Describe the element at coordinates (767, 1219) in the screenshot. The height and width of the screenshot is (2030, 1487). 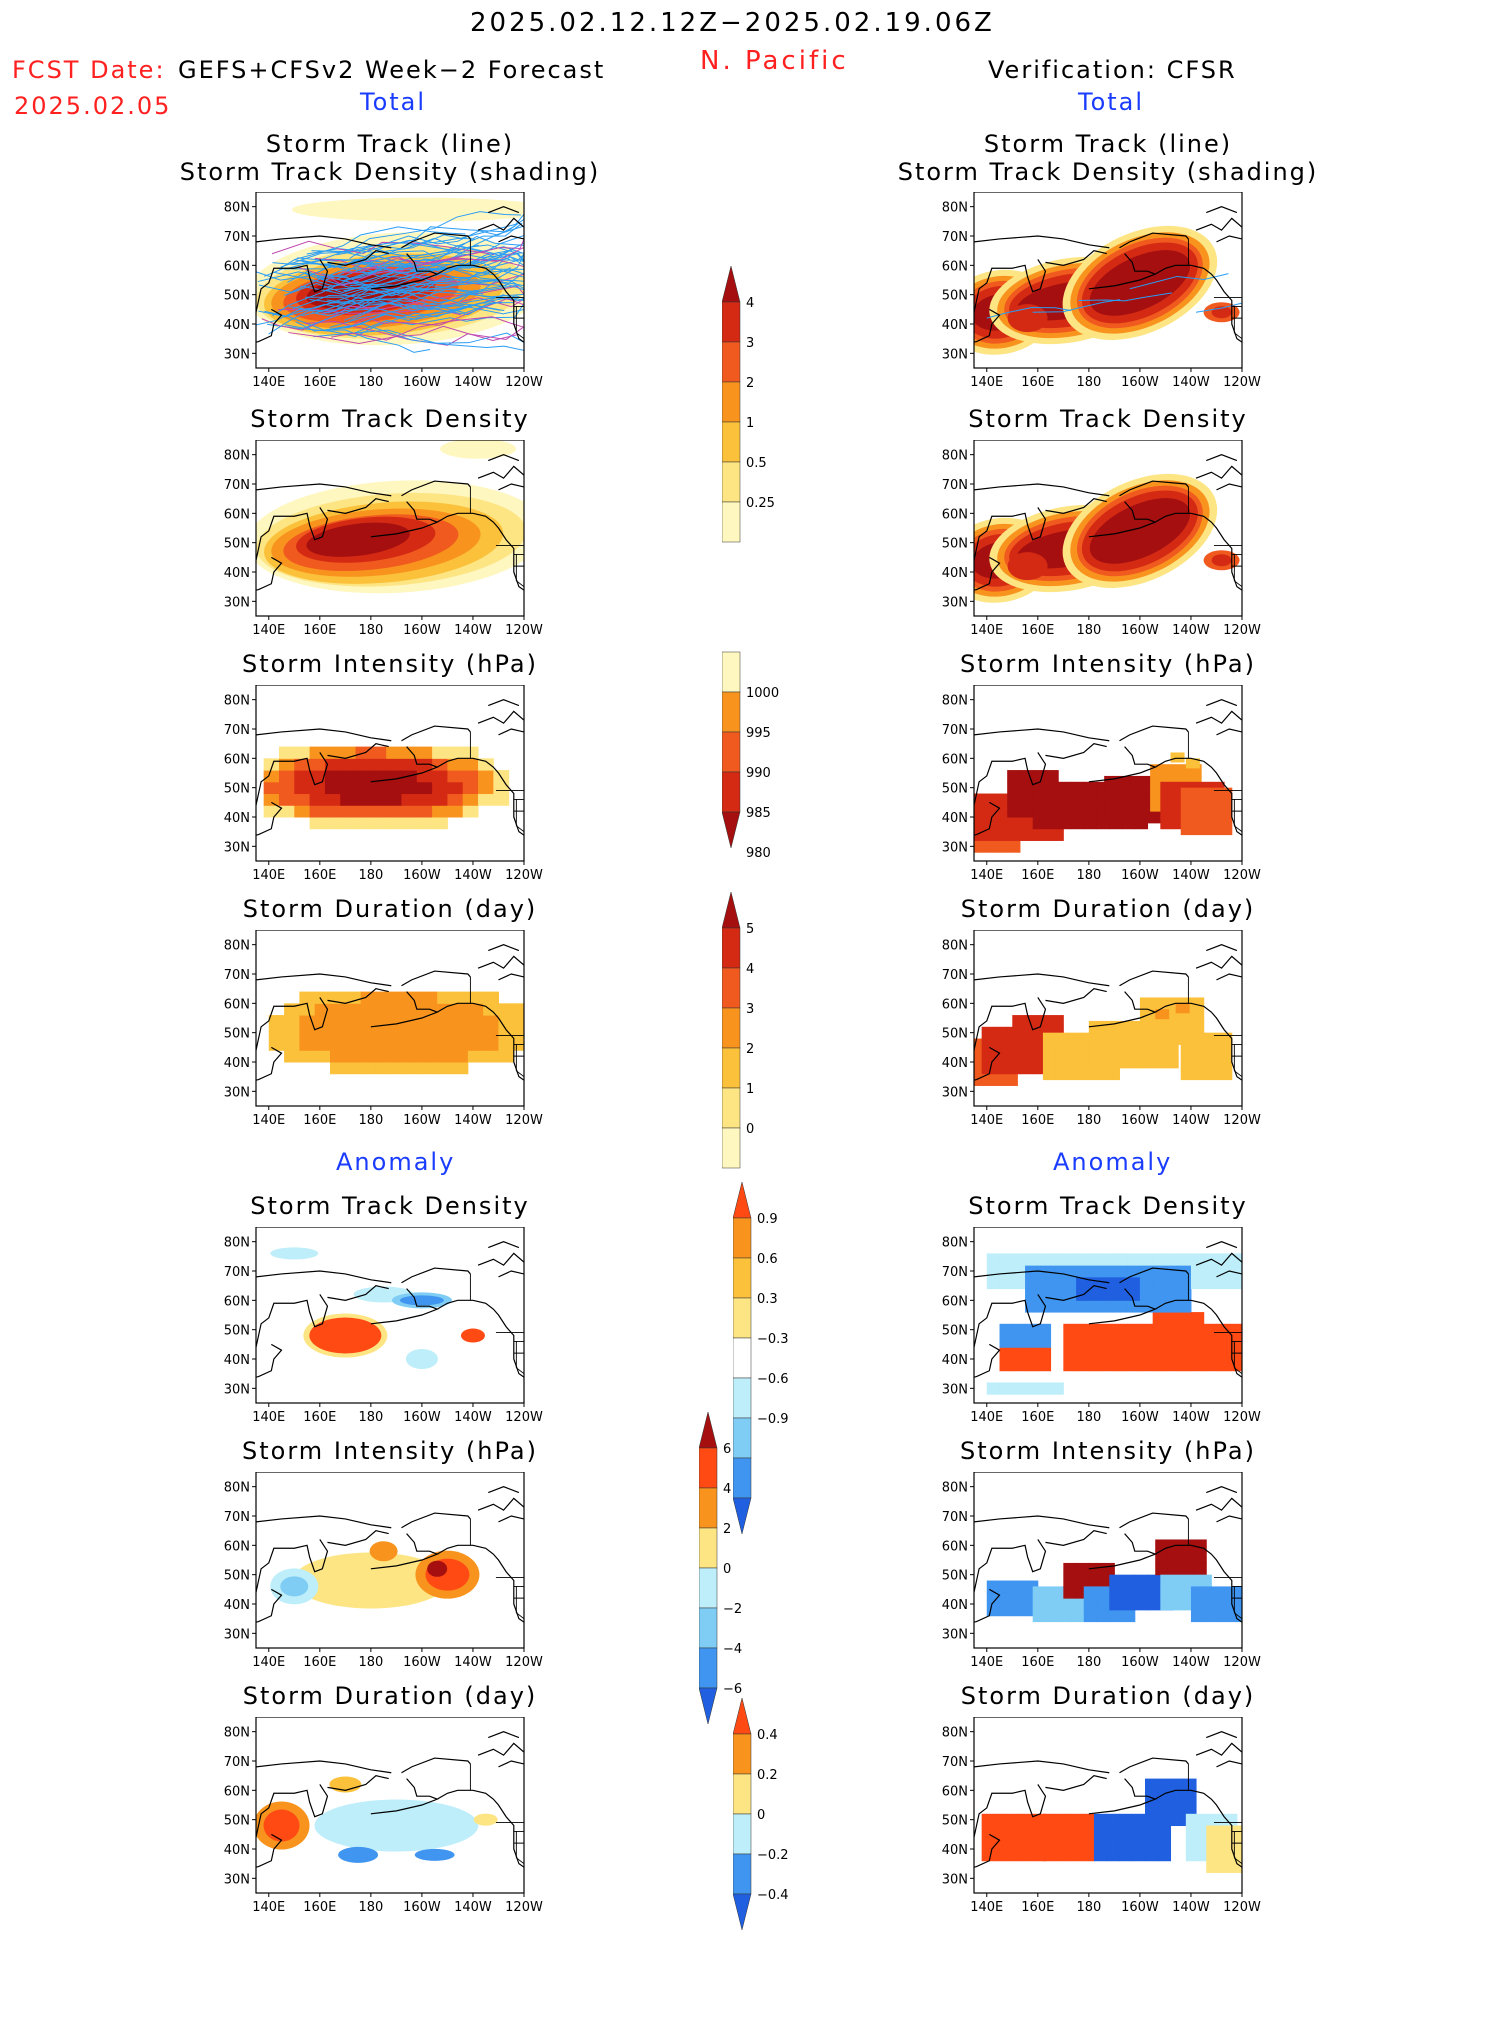
I see `colorbar-tick-label: 0.9` at that location.